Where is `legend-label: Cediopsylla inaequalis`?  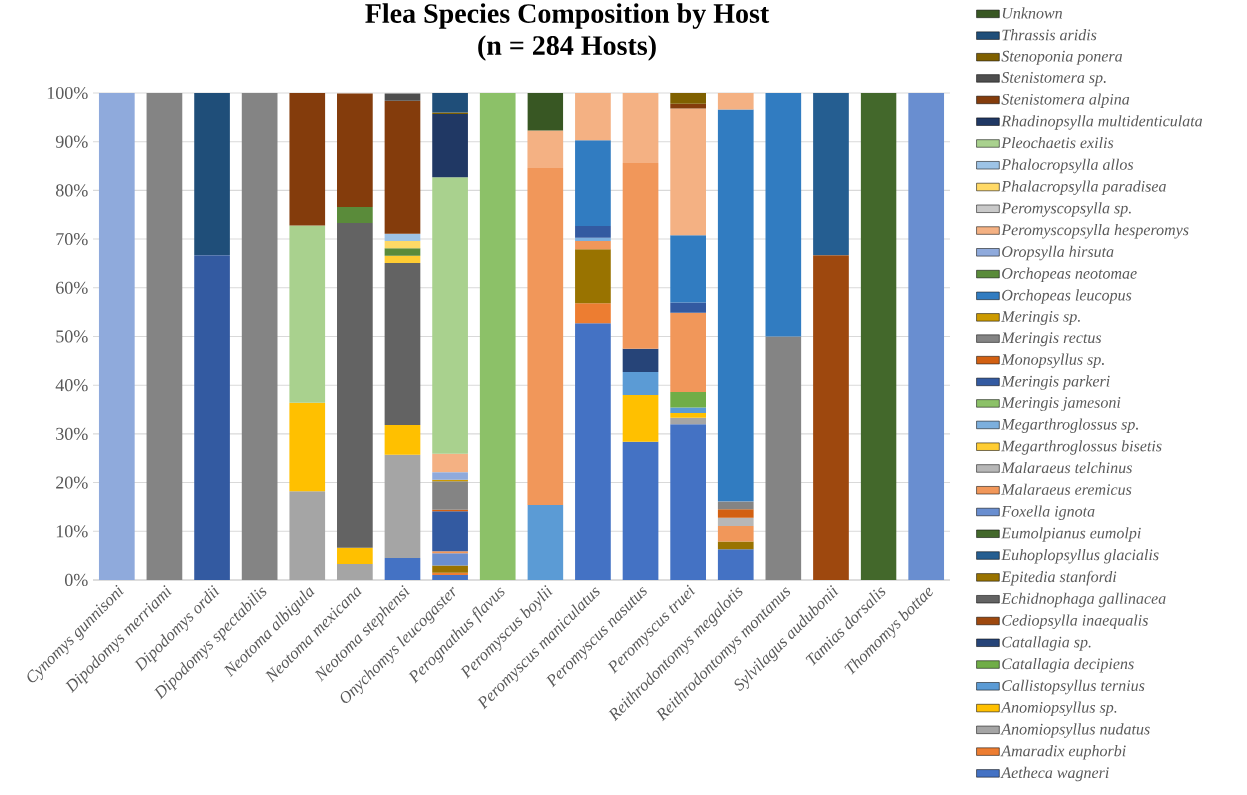
legend-label: Cediopsylla inaequalis is located at coordinates (1075, 621).